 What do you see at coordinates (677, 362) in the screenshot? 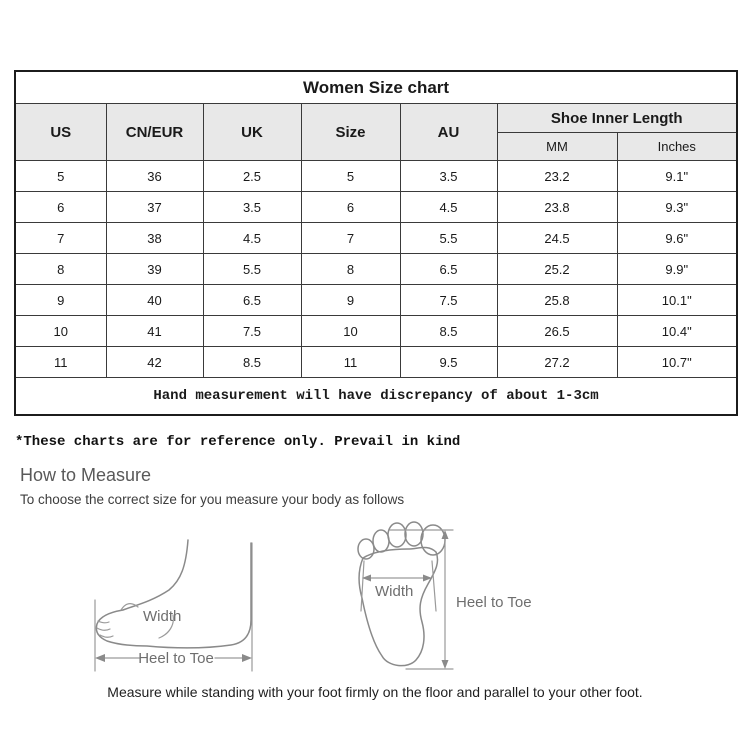
I see `cell-inches: 10.7"` at bounding box center [677, 362].